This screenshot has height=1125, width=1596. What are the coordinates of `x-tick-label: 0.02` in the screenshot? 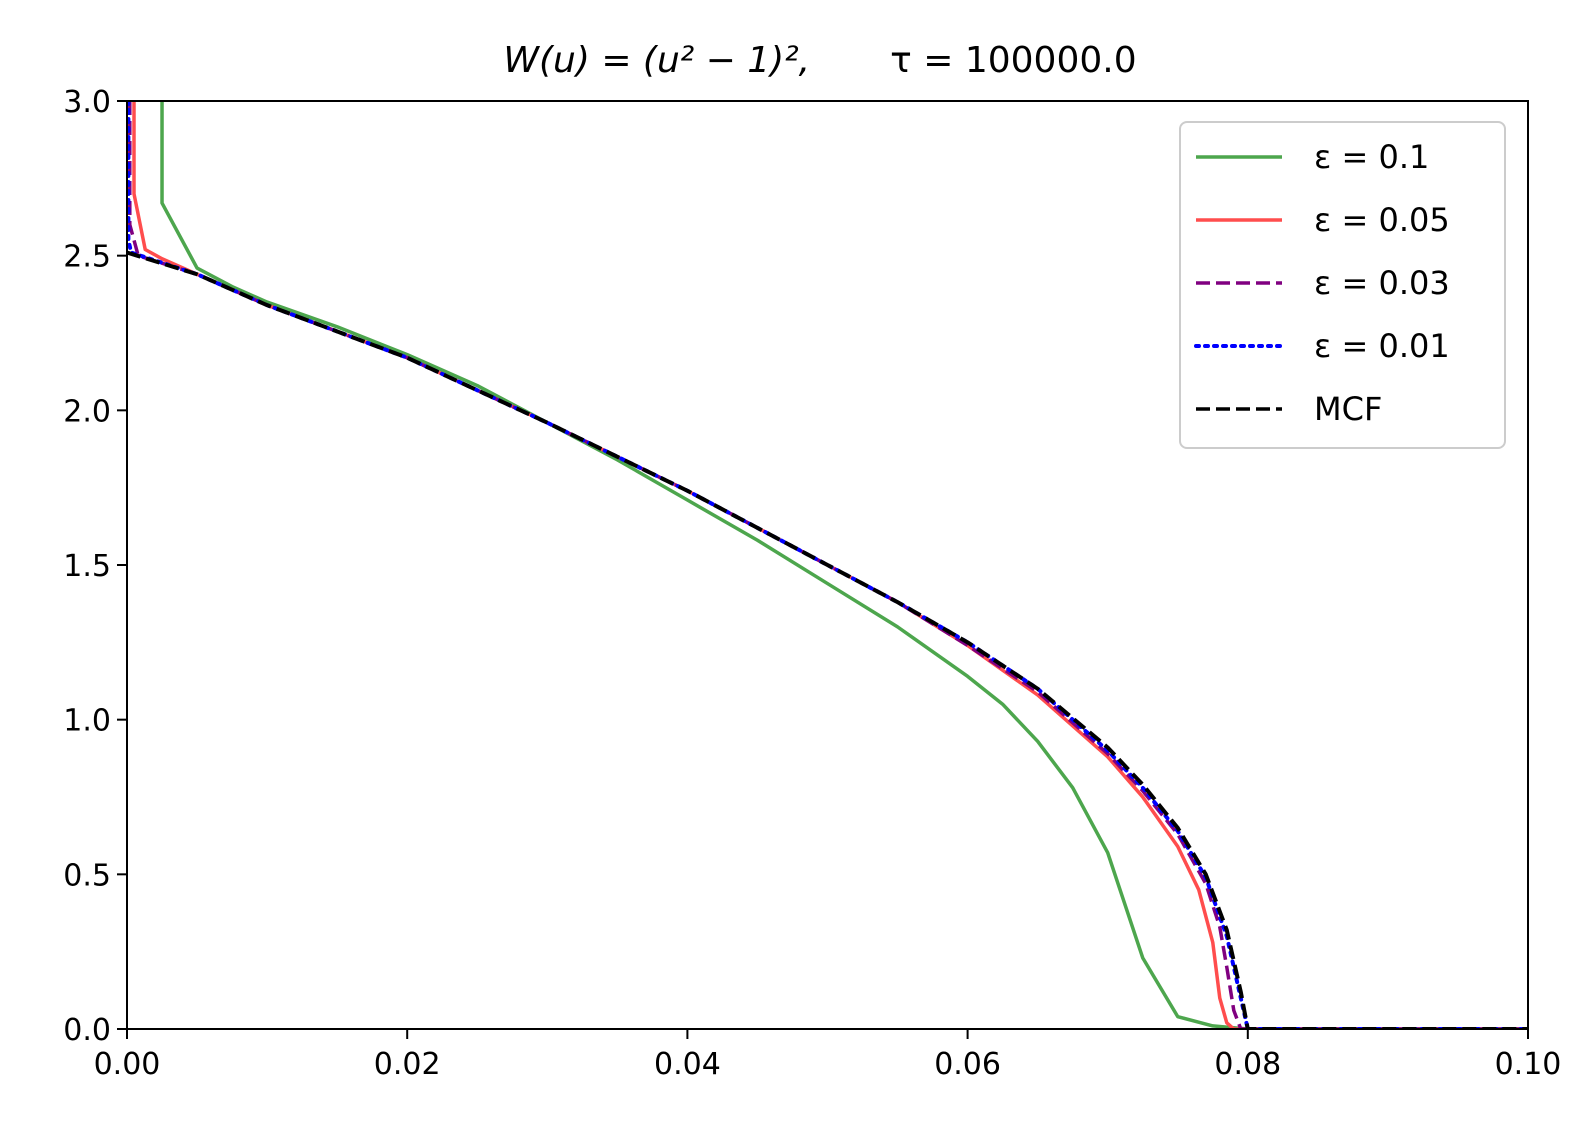 It's located at (407, 1064).